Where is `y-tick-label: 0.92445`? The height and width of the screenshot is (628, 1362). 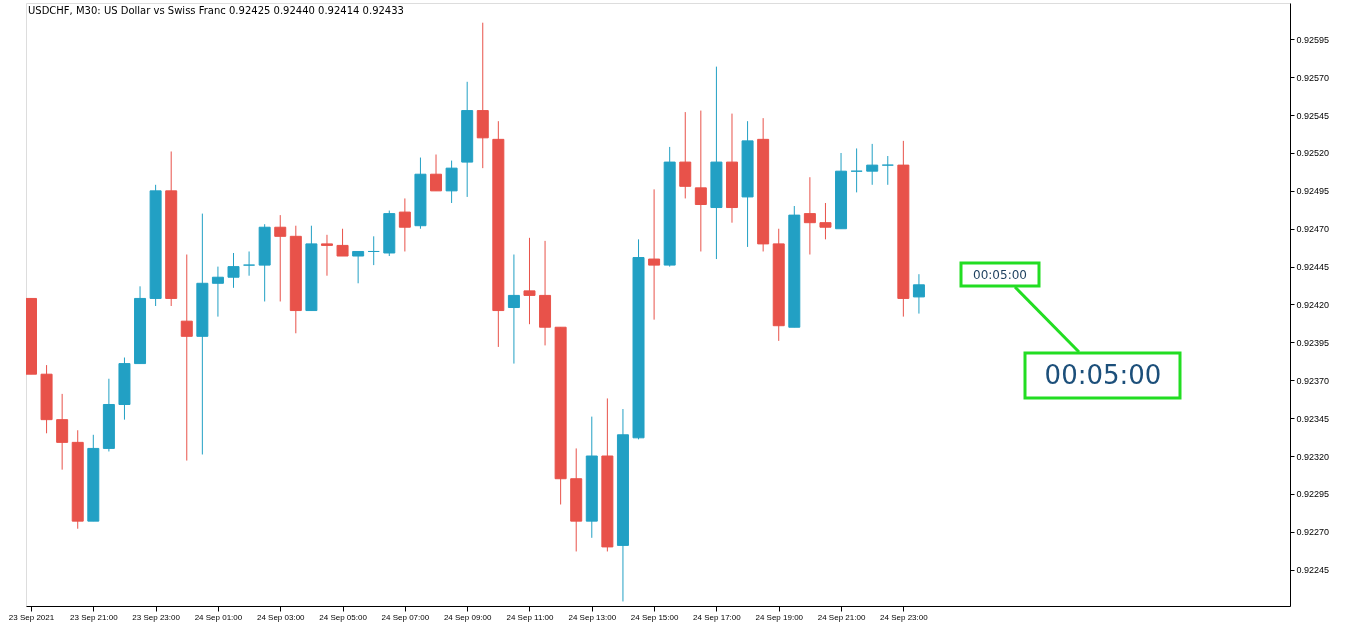 y-tick-label: 0.92445 is located at coordinates (1313, 267).